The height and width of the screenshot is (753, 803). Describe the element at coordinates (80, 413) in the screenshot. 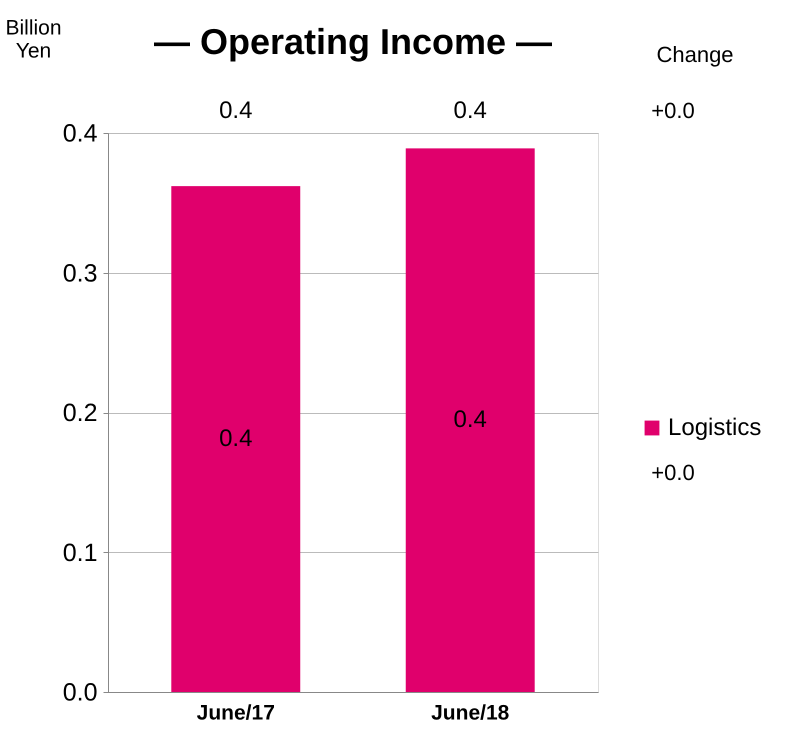

I see `y-tick-label: 0.2` at that location.